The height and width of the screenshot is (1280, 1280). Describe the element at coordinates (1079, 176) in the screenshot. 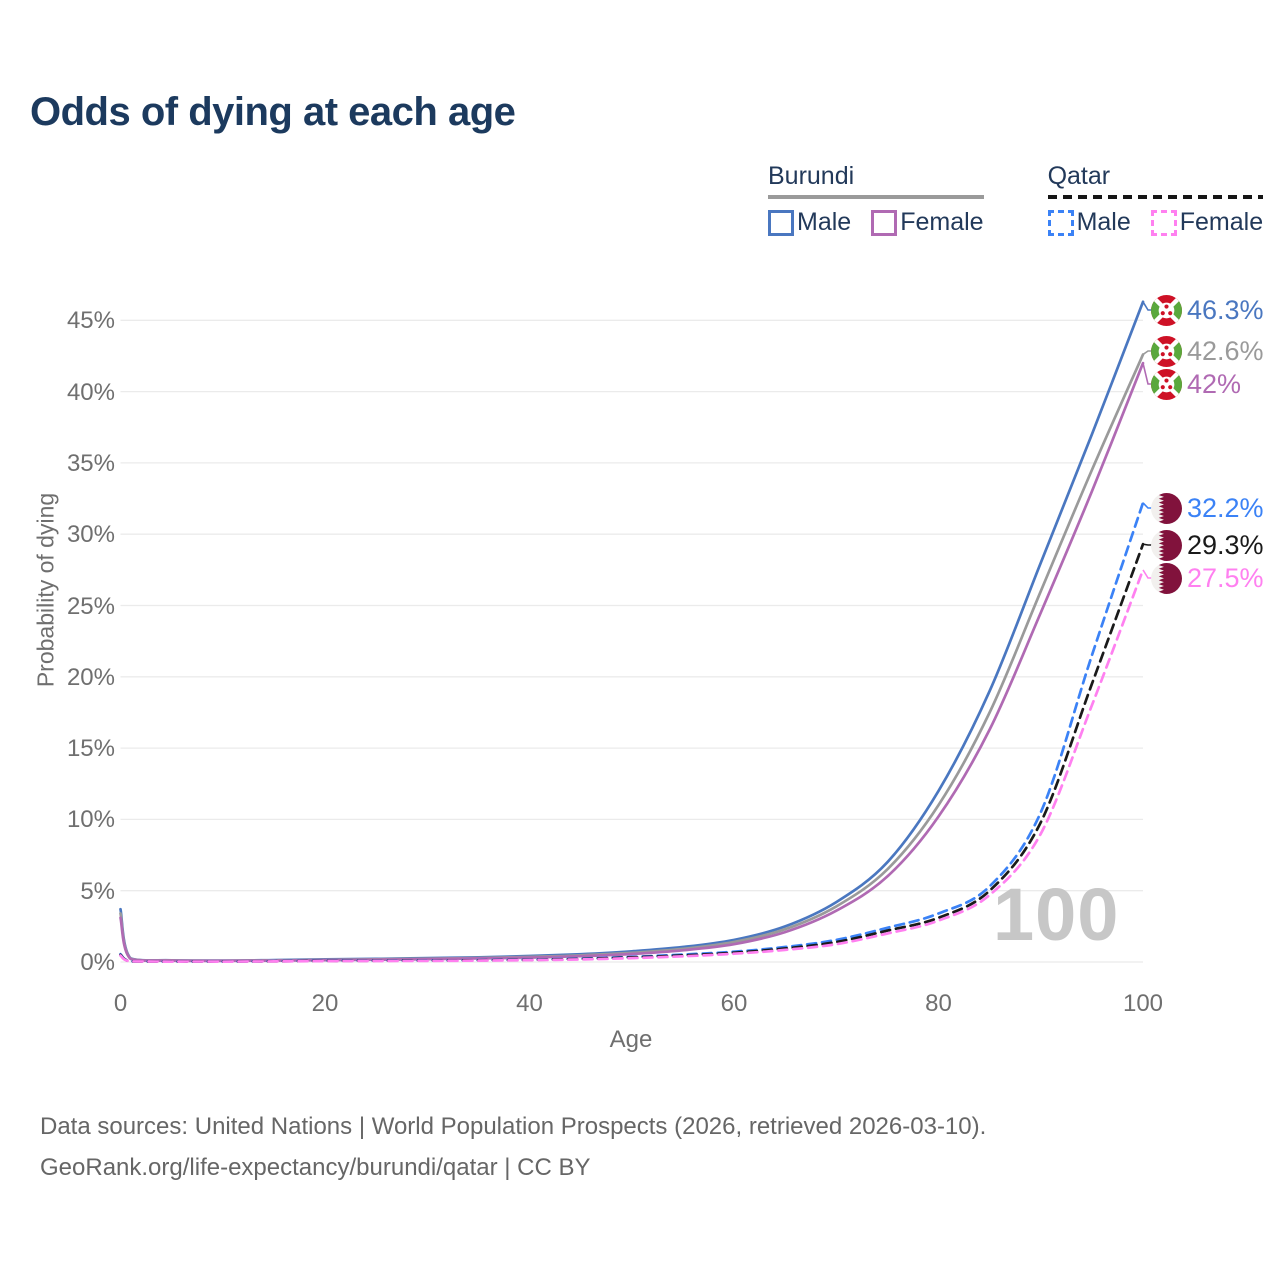

I see `legend-country-qatar: Qatar` at that location.